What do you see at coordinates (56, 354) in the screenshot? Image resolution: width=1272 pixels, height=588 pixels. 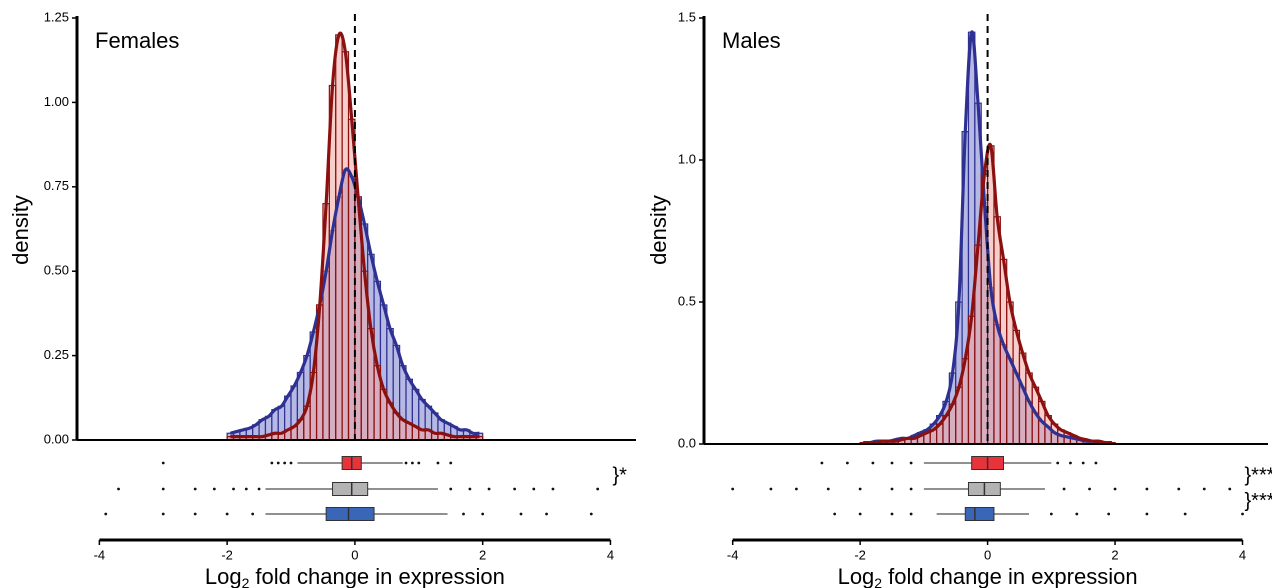 I see `y-tick-label: 0.25` at bounding box center [56, 354].